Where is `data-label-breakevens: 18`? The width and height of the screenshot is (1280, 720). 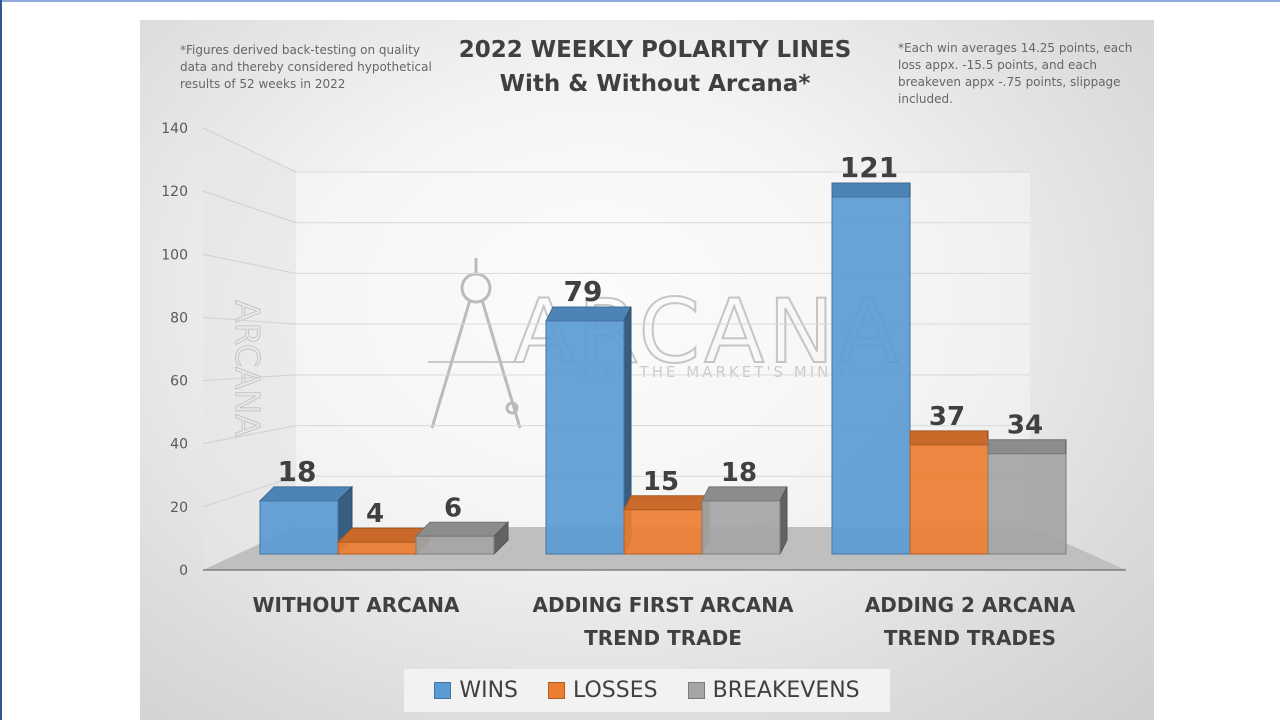 data-label-breakevens: 18 is located at coordinates (739, 473).